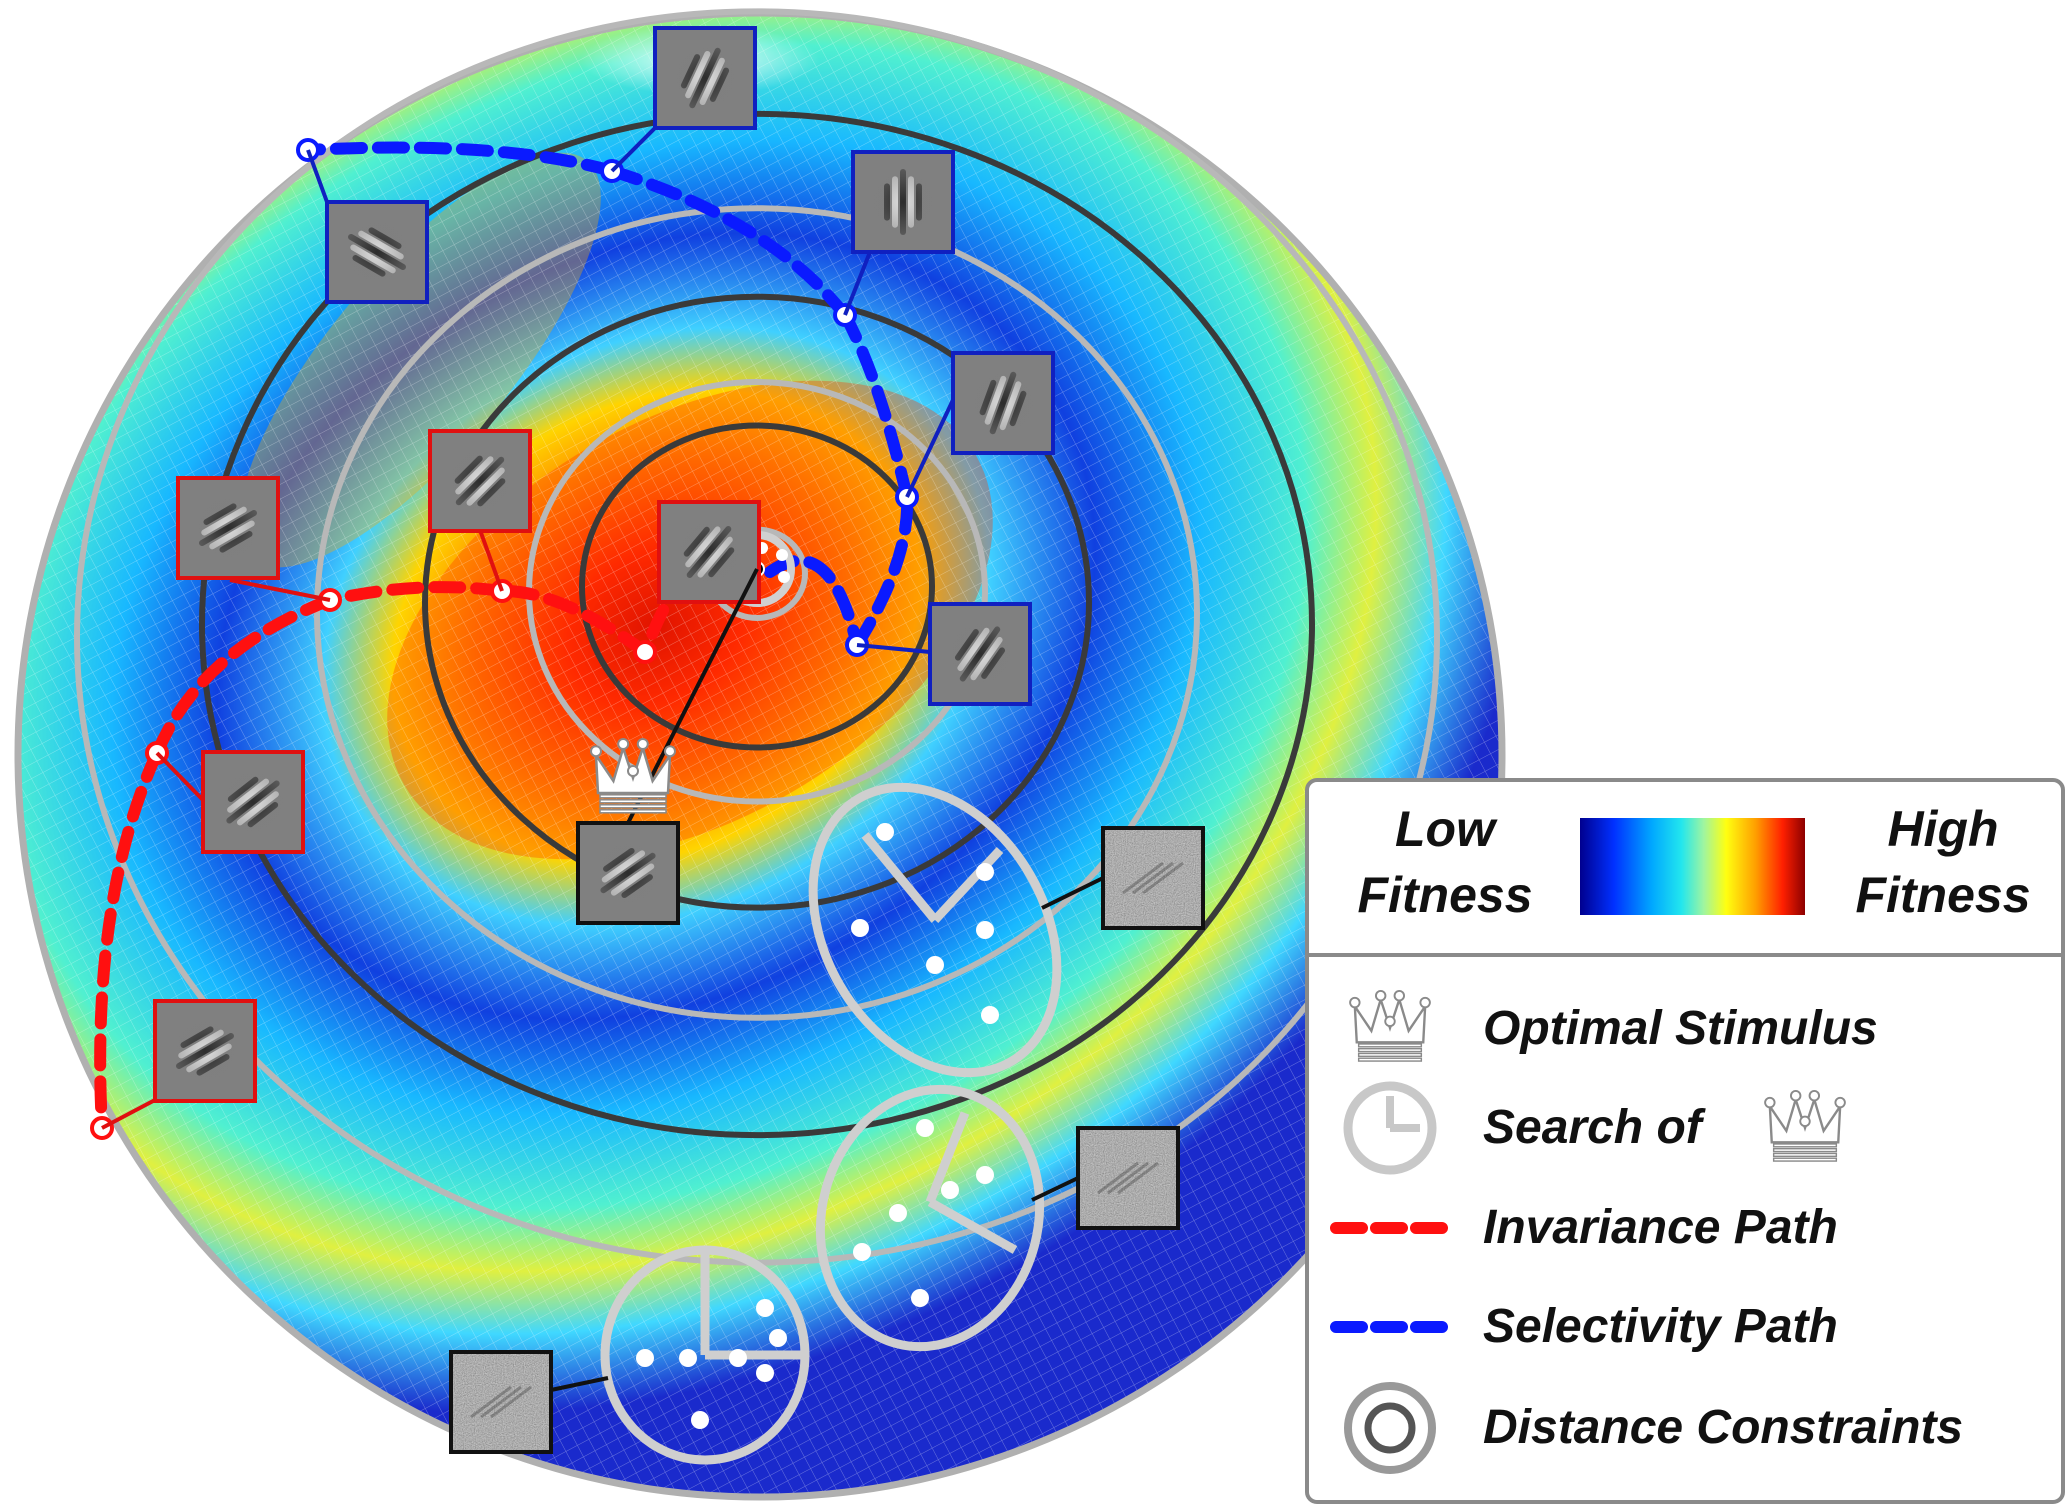  I want to click on legend-label-search-of: Search of, so click(1594, 1127).